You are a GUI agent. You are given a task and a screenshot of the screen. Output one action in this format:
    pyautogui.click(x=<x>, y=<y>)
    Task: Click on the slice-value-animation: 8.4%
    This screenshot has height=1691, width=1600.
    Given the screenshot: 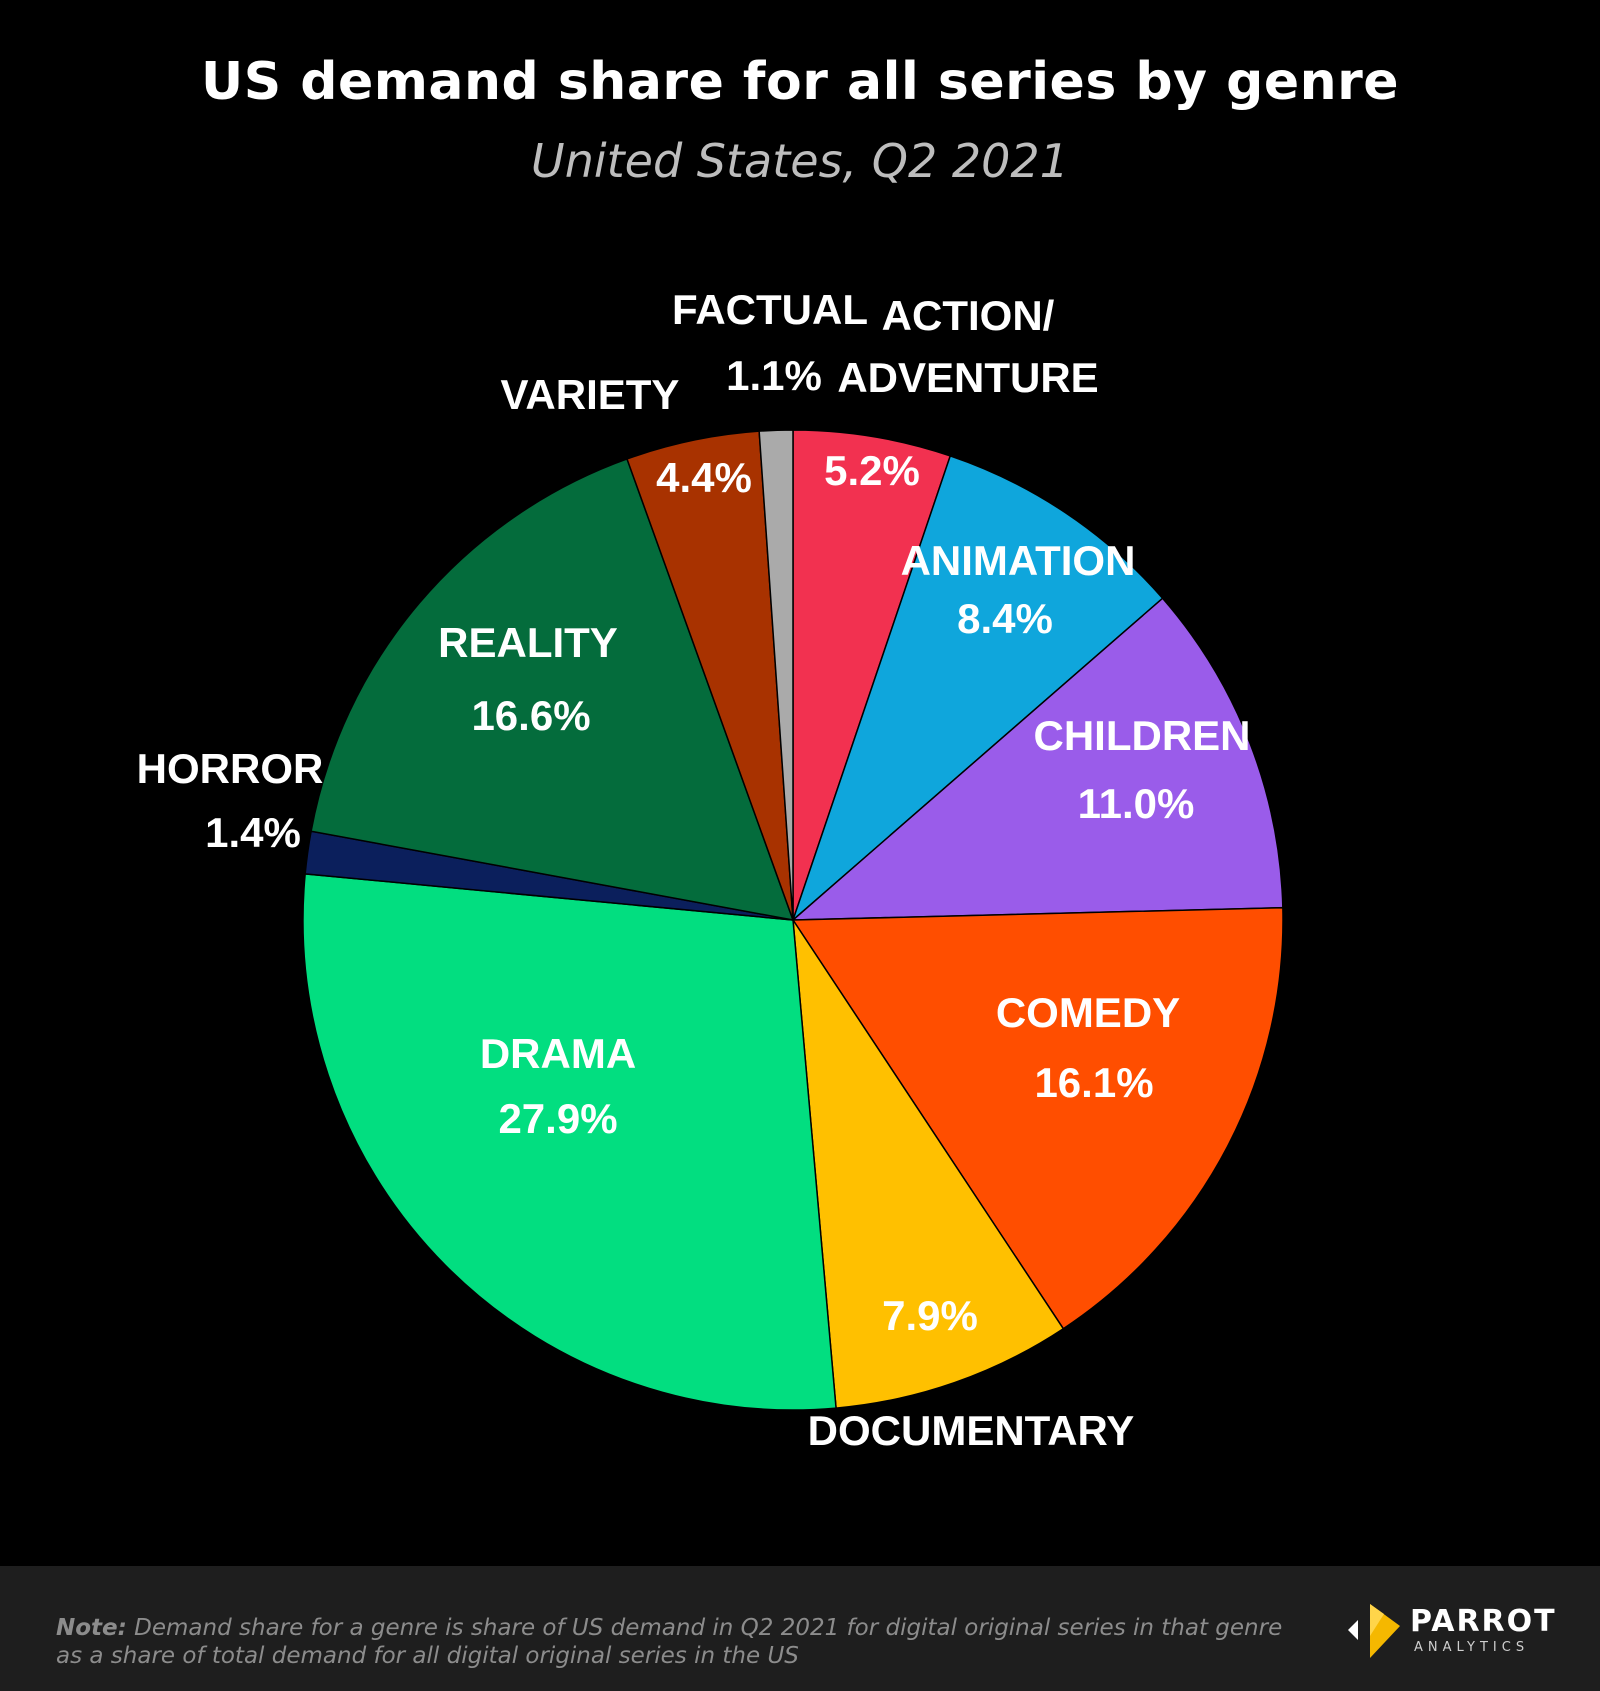 What is the action you would take?
    pyautogui.click(x=1005, y=618)
    